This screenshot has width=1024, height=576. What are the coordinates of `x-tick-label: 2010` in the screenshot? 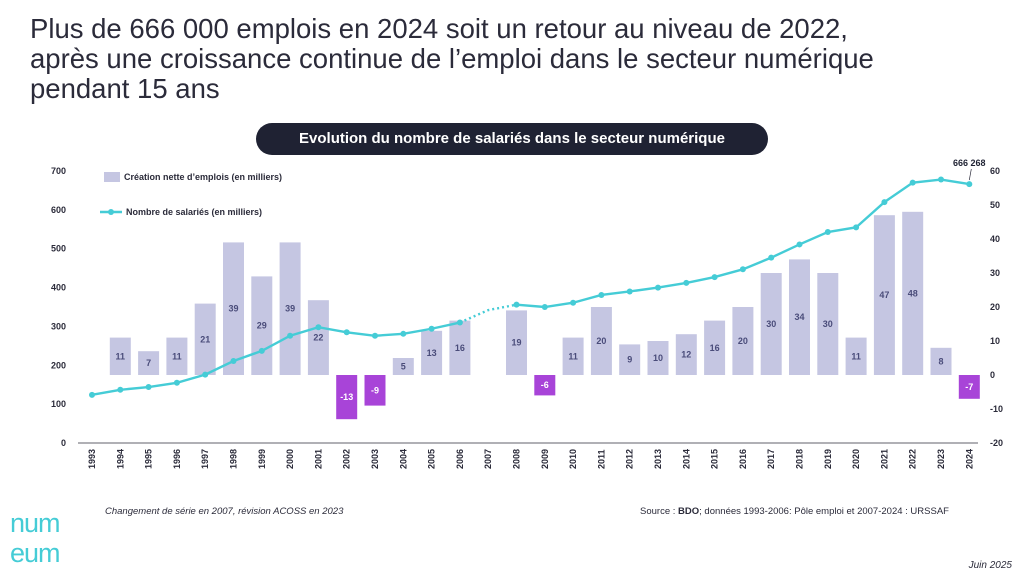 It's located at (573, 459).